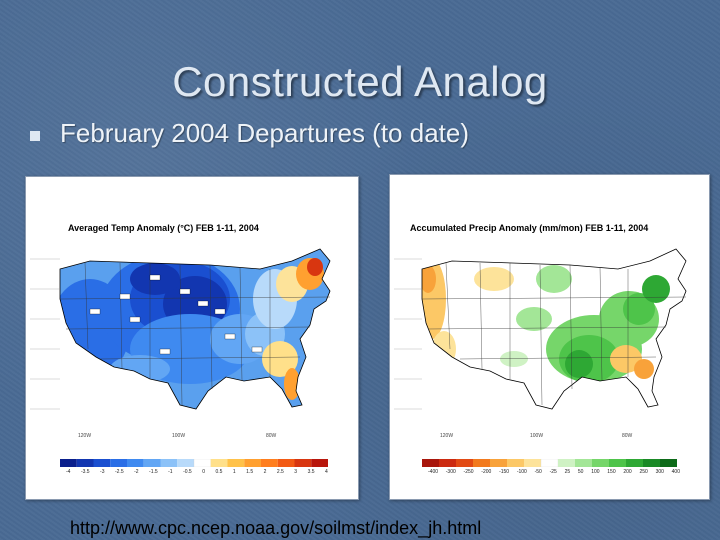 Image resolution: width=720 pixels, height=540 pixels. I want to click on square-bullet-icon, so click(35, 135).